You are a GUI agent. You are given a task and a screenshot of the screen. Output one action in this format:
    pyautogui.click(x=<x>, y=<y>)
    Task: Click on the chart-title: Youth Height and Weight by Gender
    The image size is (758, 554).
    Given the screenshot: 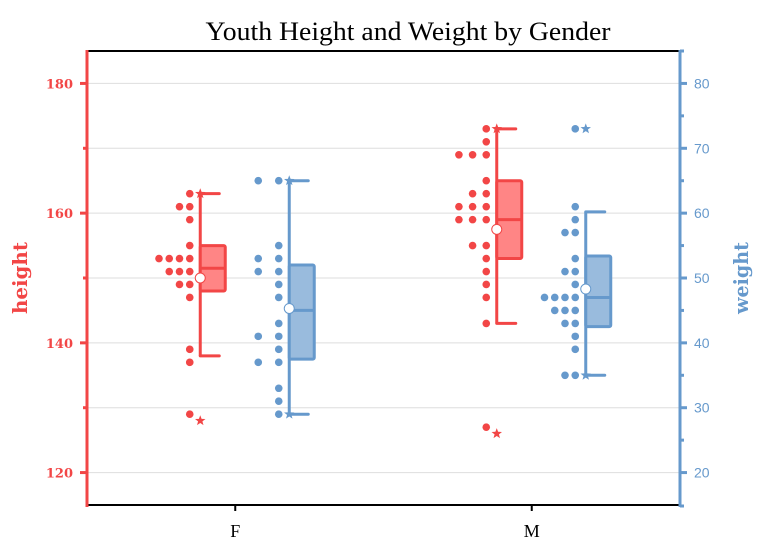 What is the action you would take?
    pyautogui.click(x=408, y=31)
    